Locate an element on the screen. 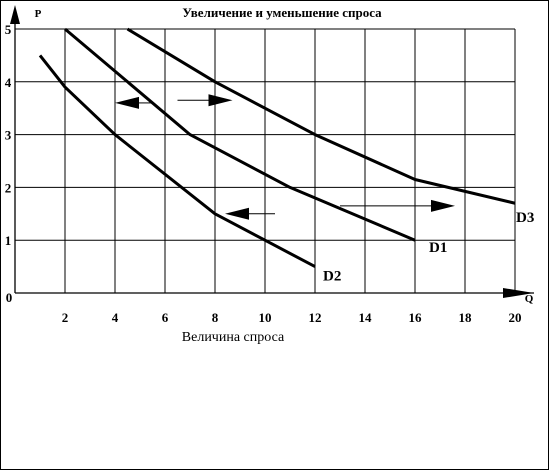 This screenshot has width=549, height=470. x-axis-arrowhead is located at coordinates (518, 293).